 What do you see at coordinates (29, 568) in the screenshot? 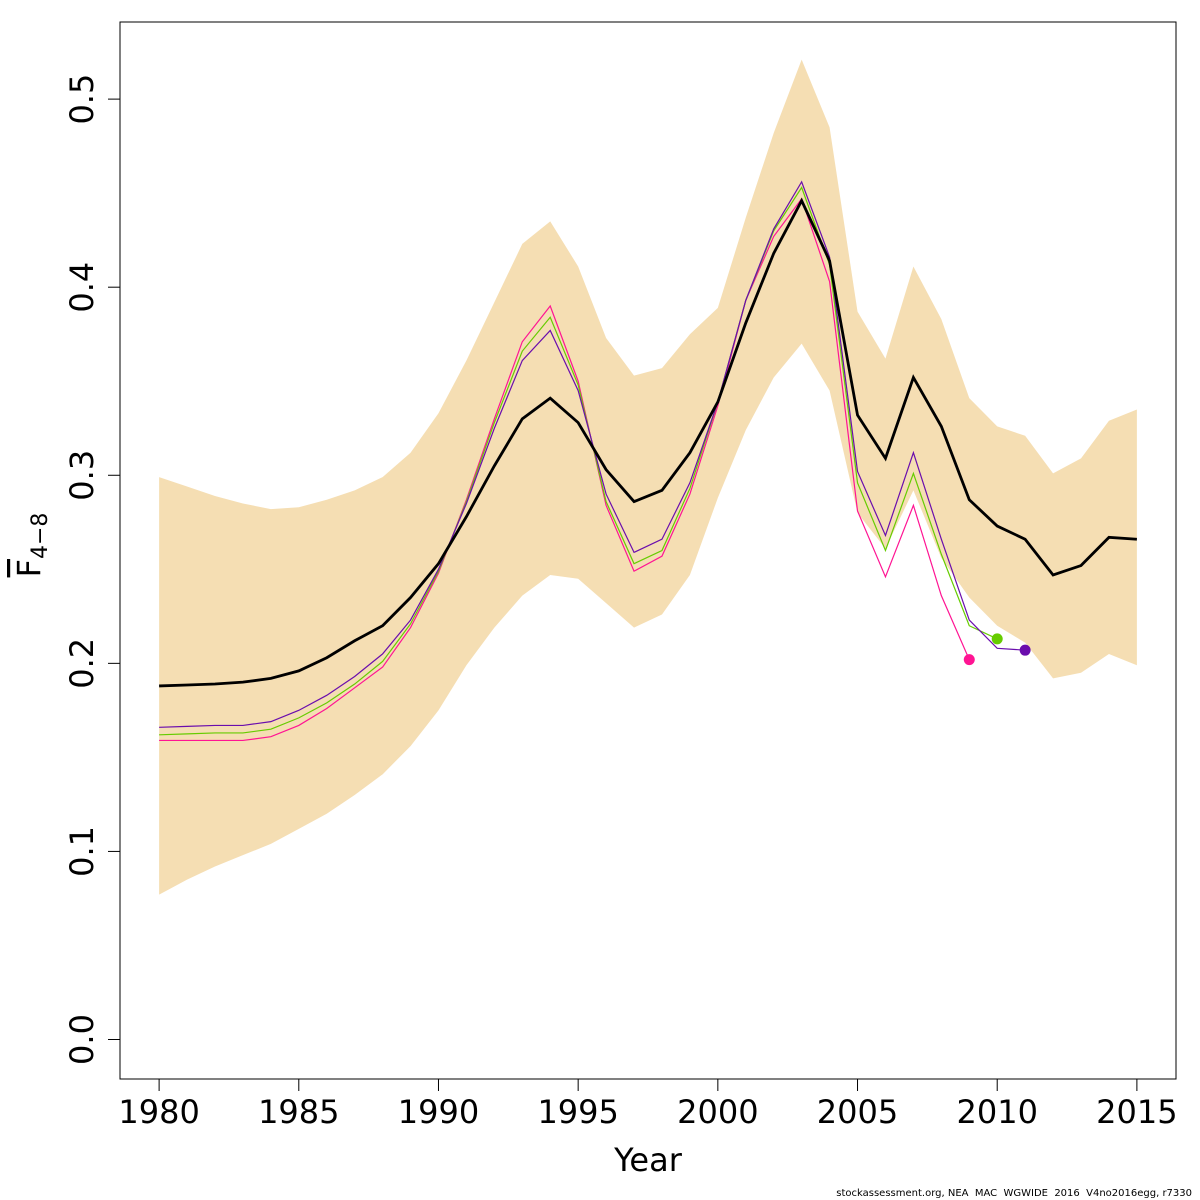
I see `y-axis-label-main: F` at bounding box center [29, 568].